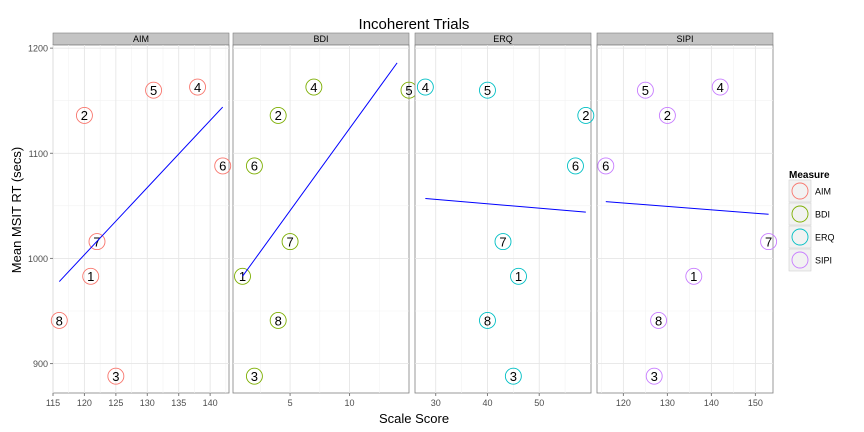 The image size is (864, 432). I want to click on y-tick-label: 1100, so click(38, 154).